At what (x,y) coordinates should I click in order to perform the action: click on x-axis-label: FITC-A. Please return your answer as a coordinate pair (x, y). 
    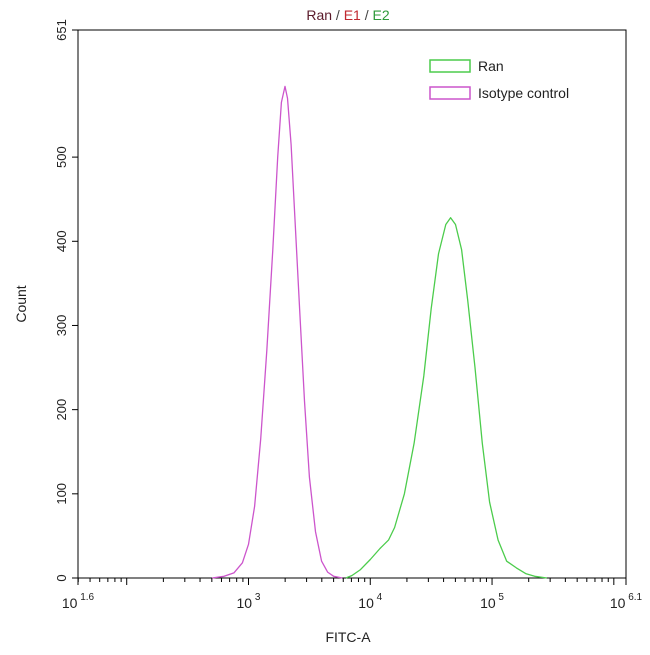
    Looking at the image, I should click on (348, 637).